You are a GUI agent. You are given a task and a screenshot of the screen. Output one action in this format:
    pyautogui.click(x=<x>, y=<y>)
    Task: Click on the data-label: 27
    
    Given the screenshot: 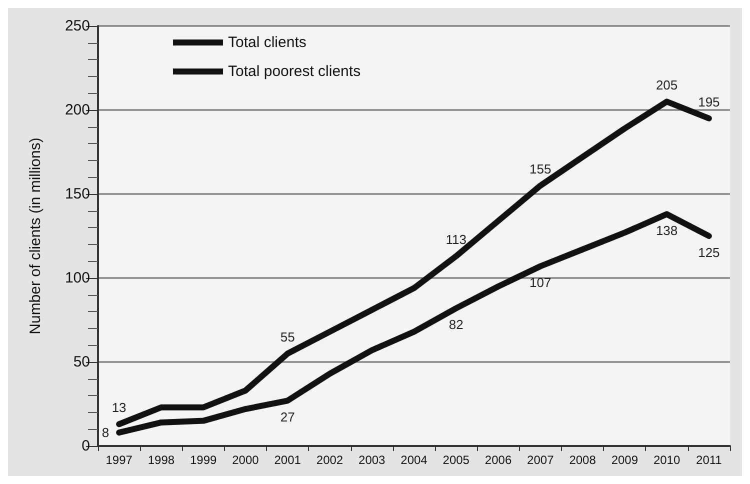 What is the action you would take?
    pyautogui.click(x=287, y=417)
    